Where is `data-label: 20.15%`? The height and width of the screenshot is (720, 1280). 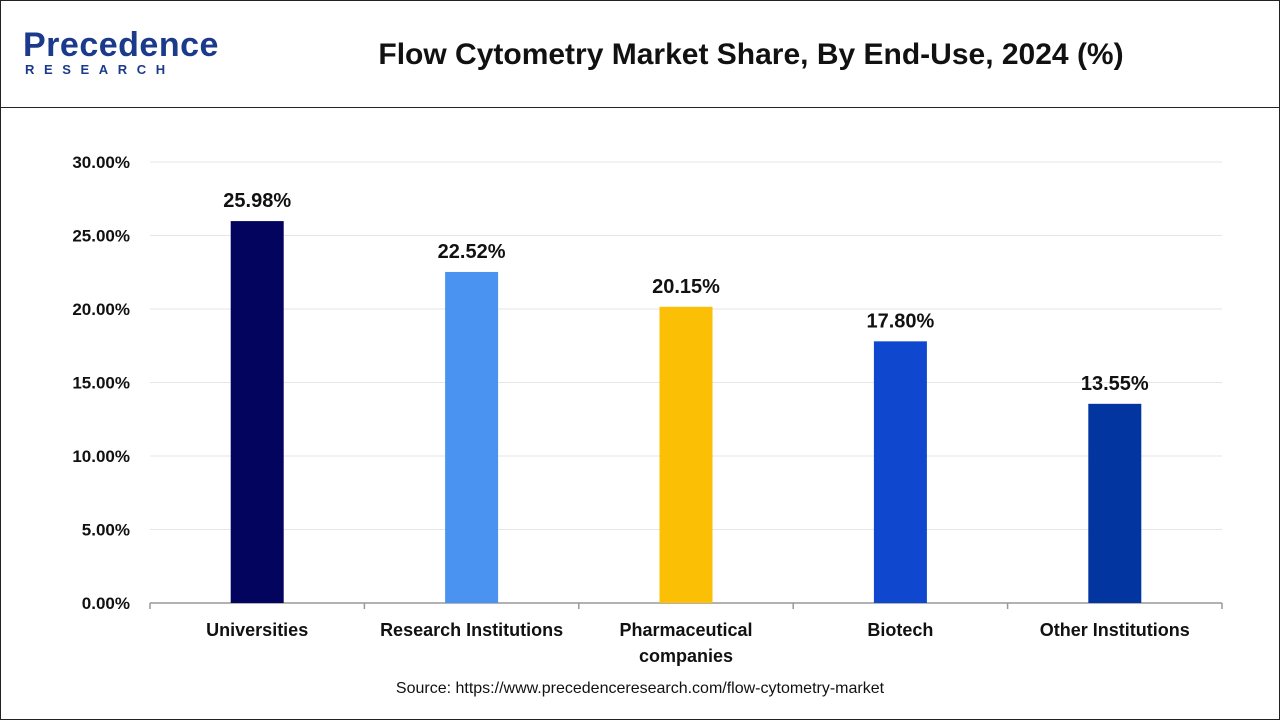 data-label: 20.15% is located at coordinates (686, 287).